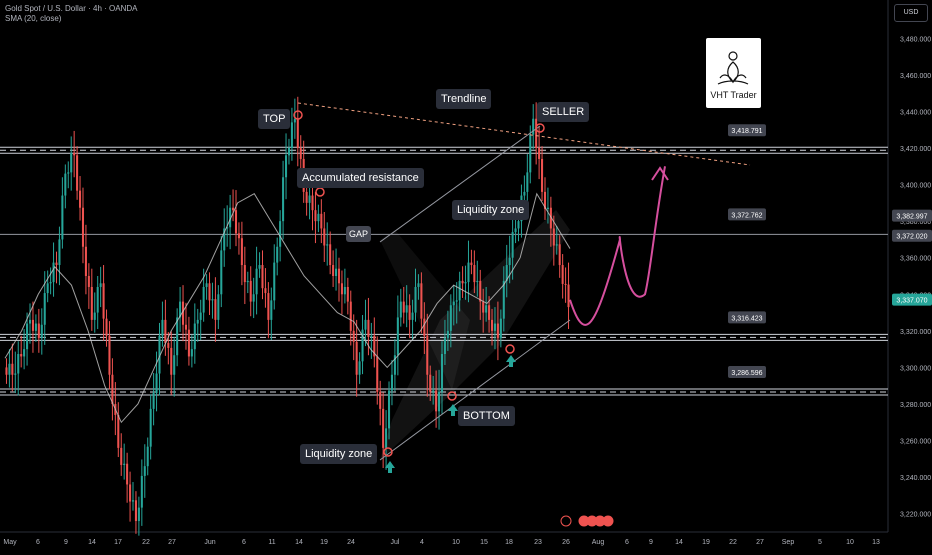 The height and width of the screenshot is (555, 932). What do you see at coordinates (911, 301) in the screenshot?
I see `price-label: 3,337.070` at bounding box center [911, 301].